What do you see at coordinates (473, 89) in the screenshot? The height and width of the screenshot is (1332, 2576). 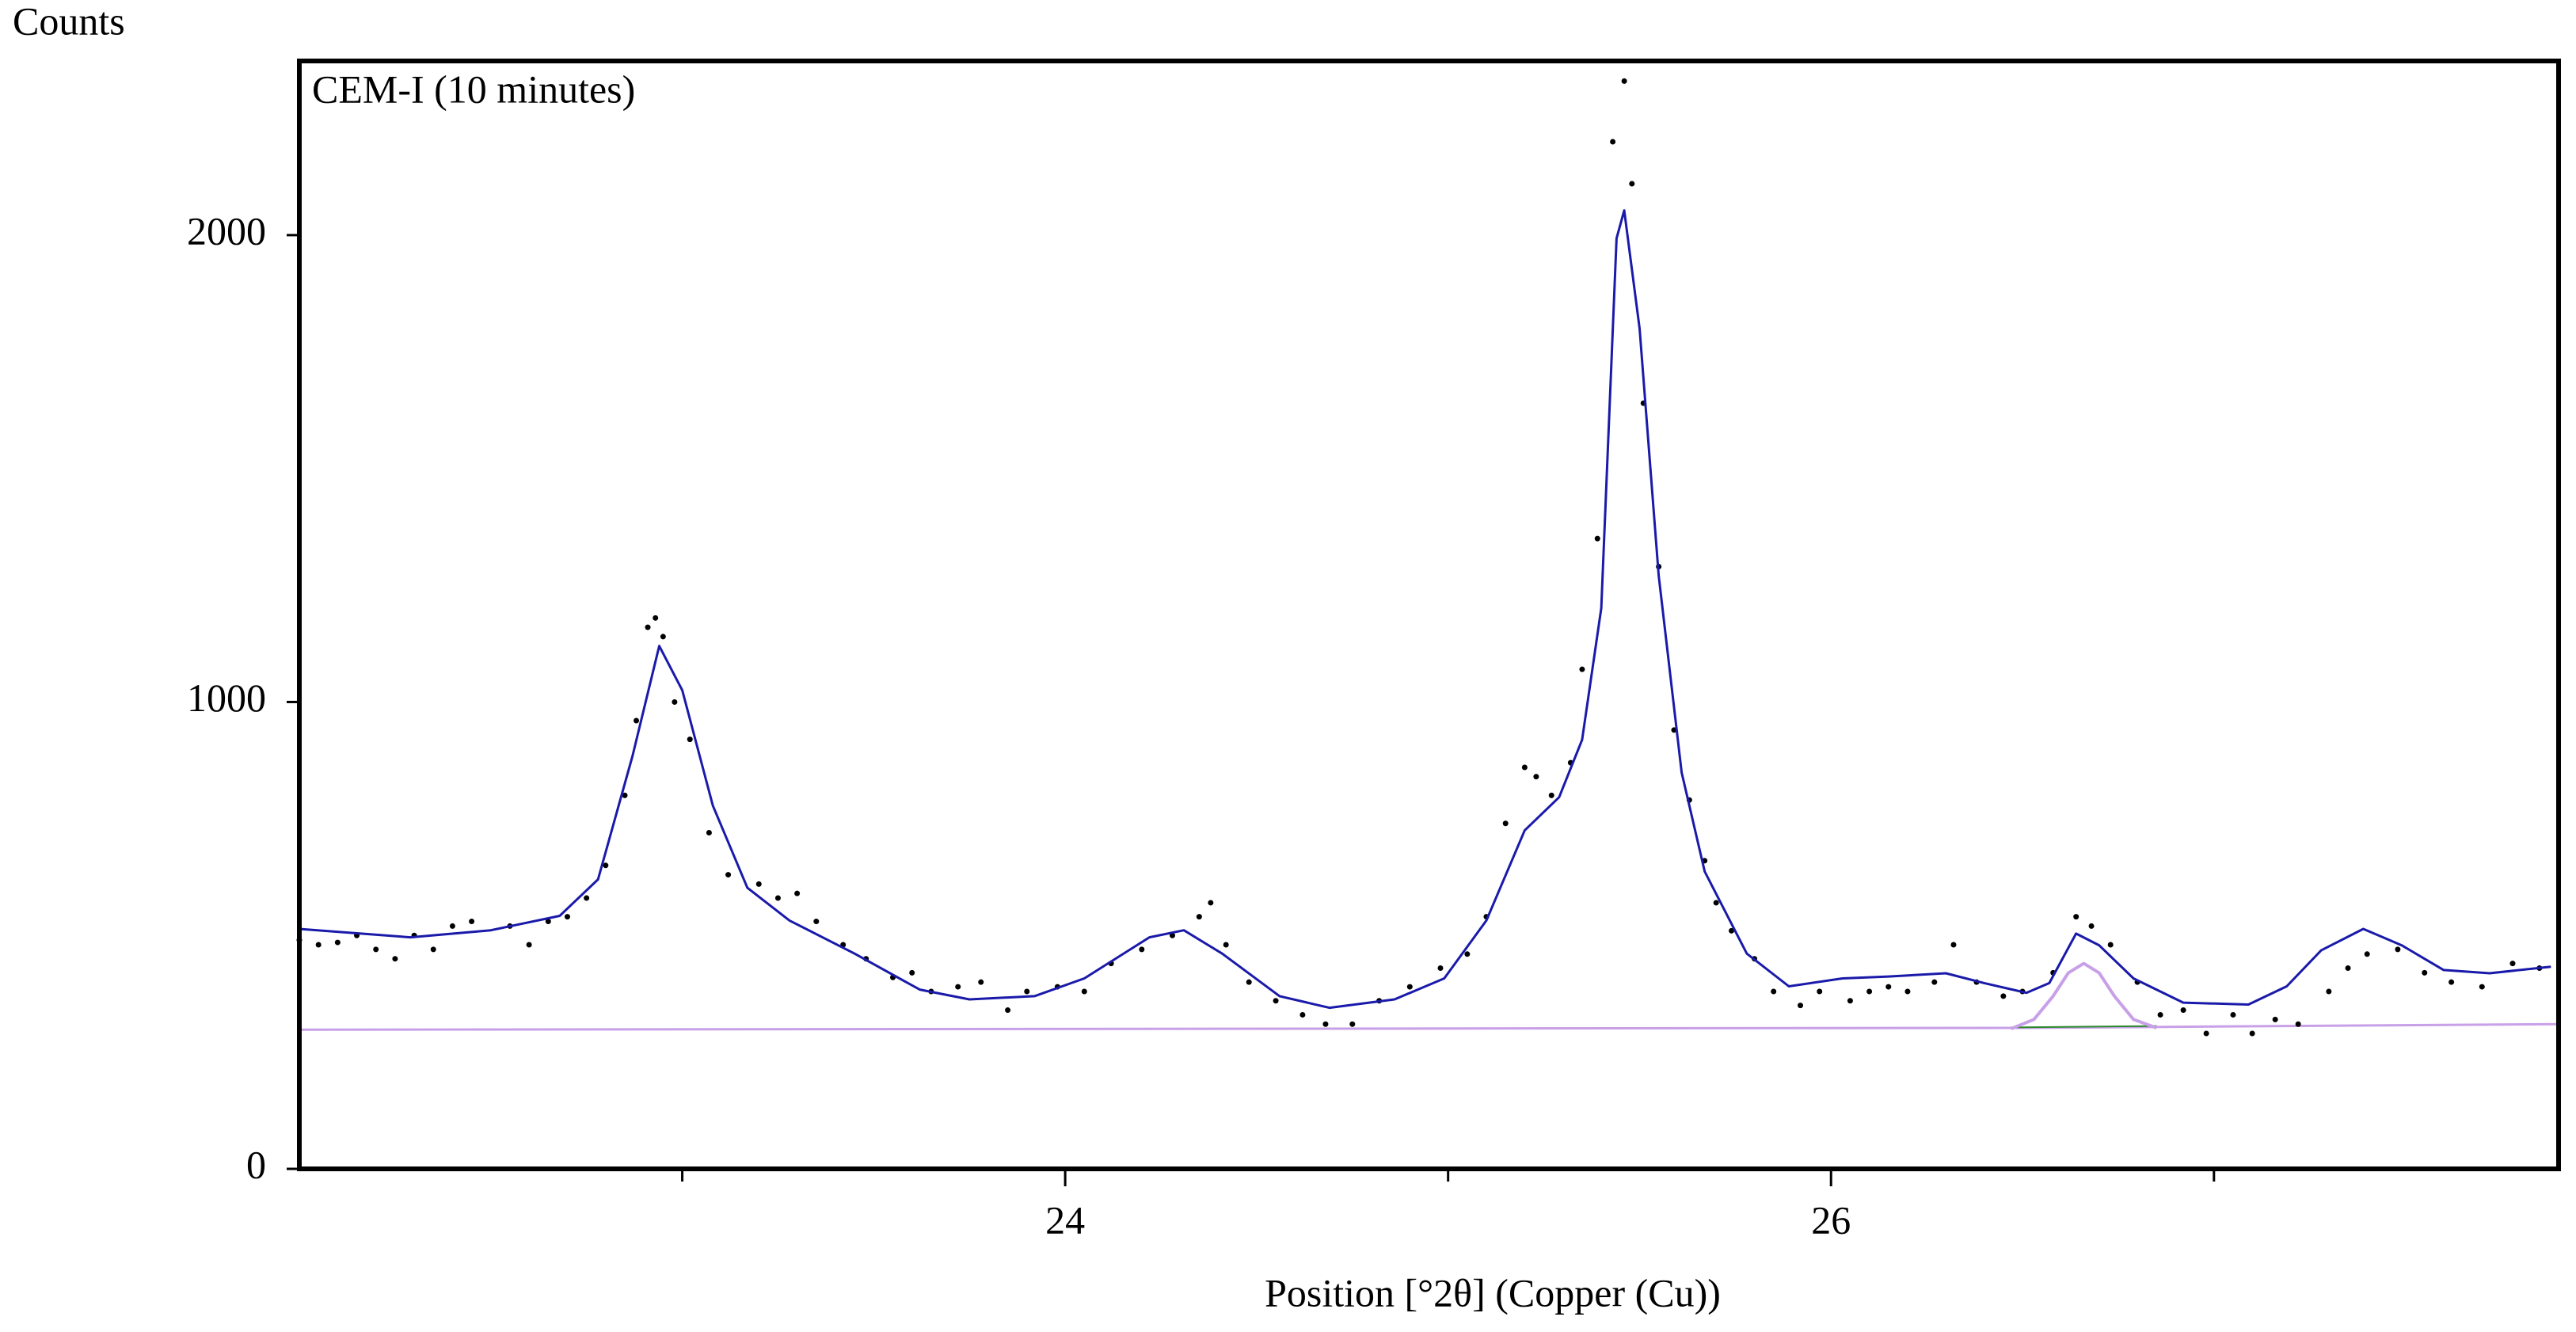 I see `chart-title: CEM-I (10 minutes)` at bounding box center [473, 89].